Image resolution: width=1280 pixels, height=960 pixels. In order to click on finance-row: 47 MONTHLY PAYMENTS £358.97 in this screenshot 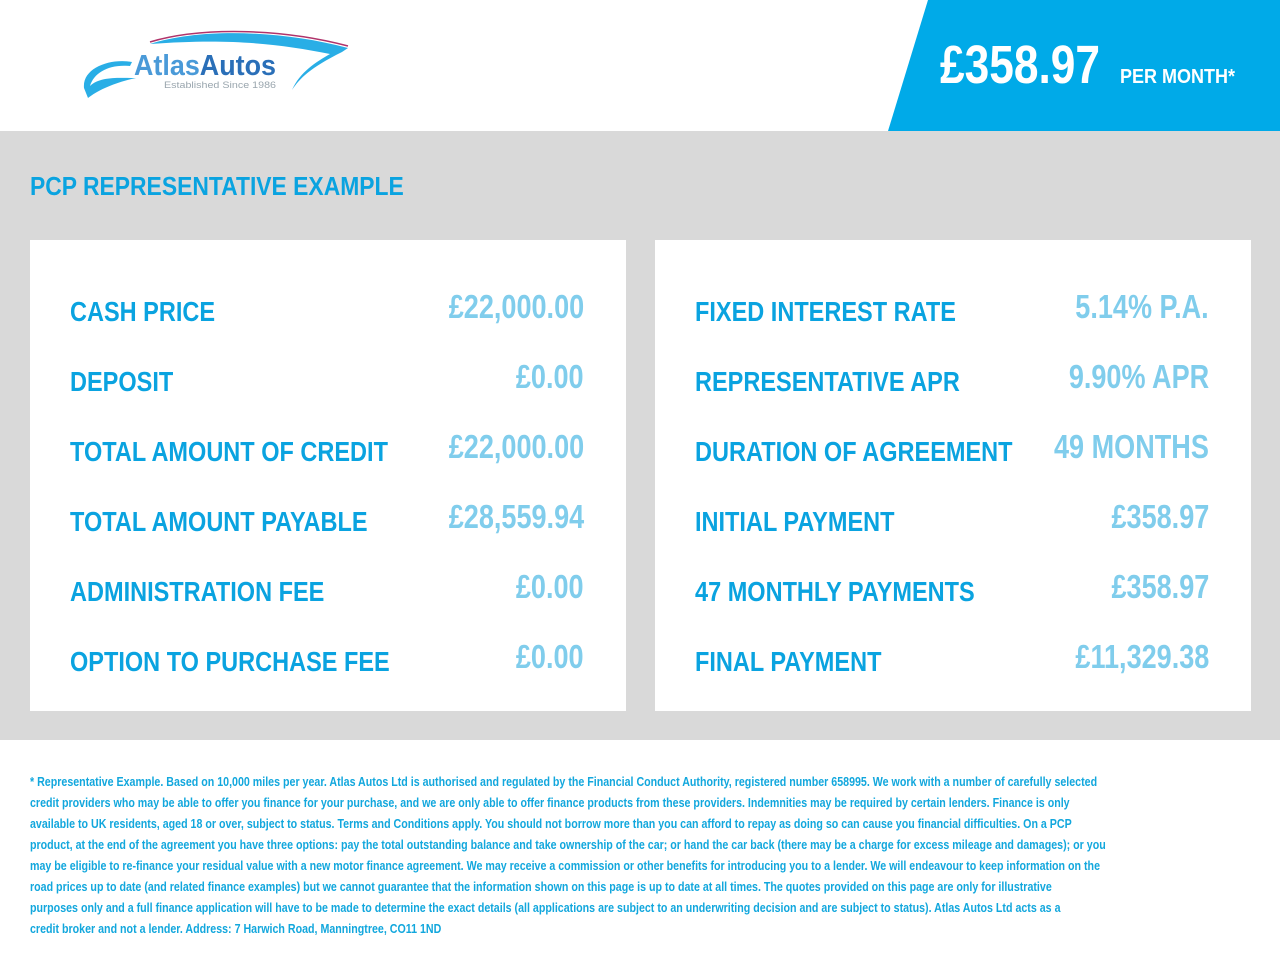, I will do `click(952, 588)`.